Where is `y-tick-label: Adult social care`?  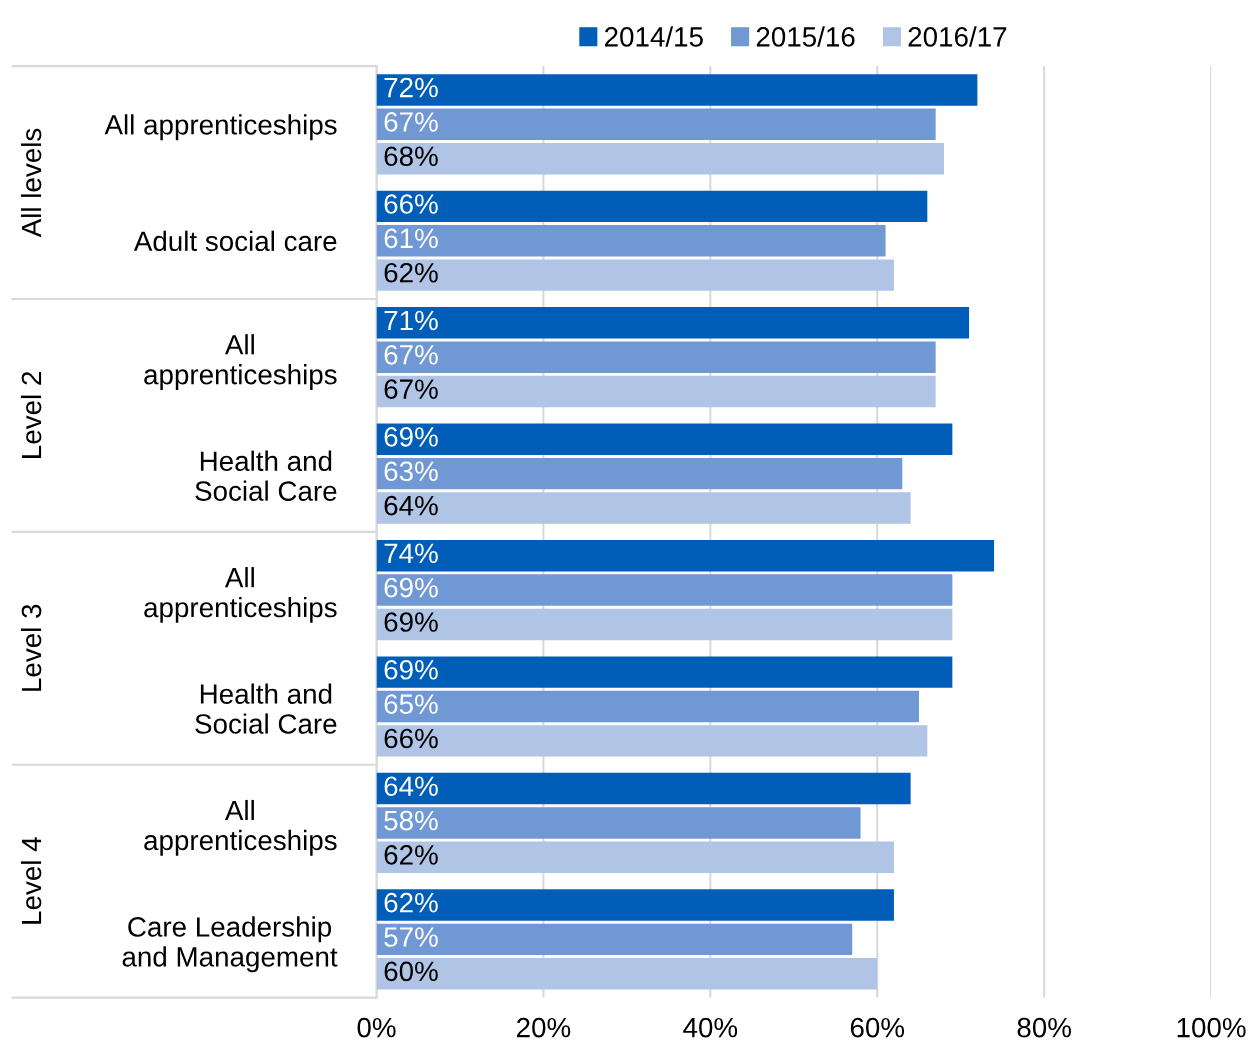 y-tick-label: Adult social care is located at coordinates (235, 241).